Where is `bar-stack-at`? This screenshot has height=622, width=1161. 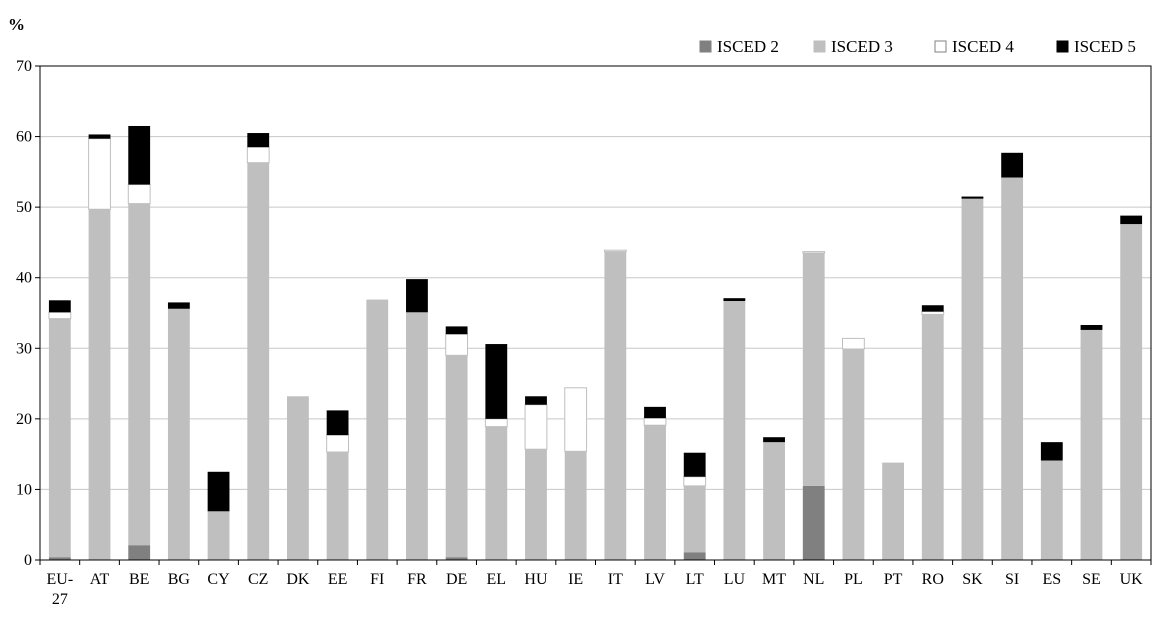 bar-stack-at is located at coordinates (99, 347).